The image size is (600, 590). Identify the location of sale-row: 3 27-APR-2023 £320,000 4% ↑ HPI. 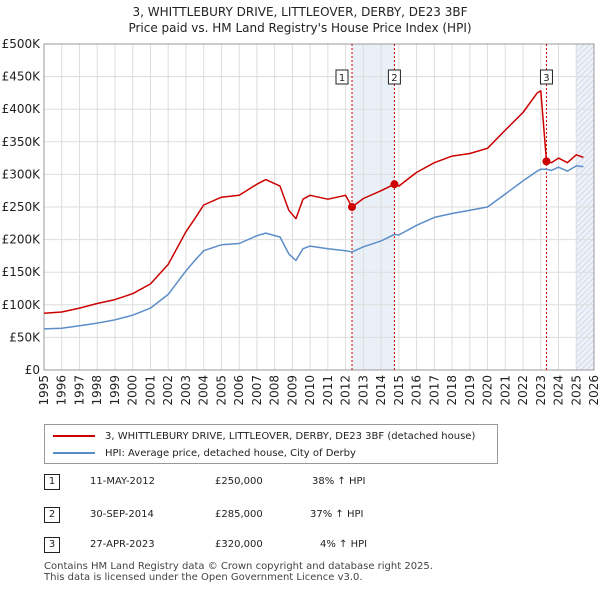
(254, 545).